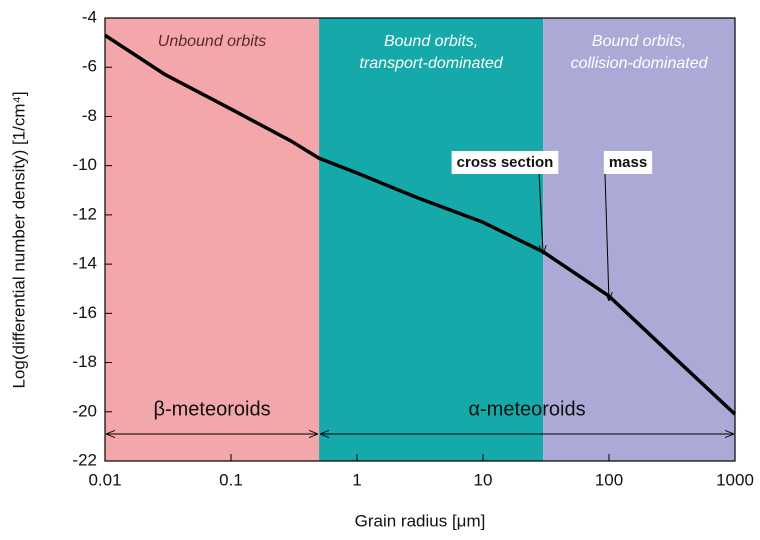 This screenshot has width=760, height=540. What do you see at coordinates (84, 213) in the screenshot?
I see `y-tick-label: -12` at bounding box center [84, 213].